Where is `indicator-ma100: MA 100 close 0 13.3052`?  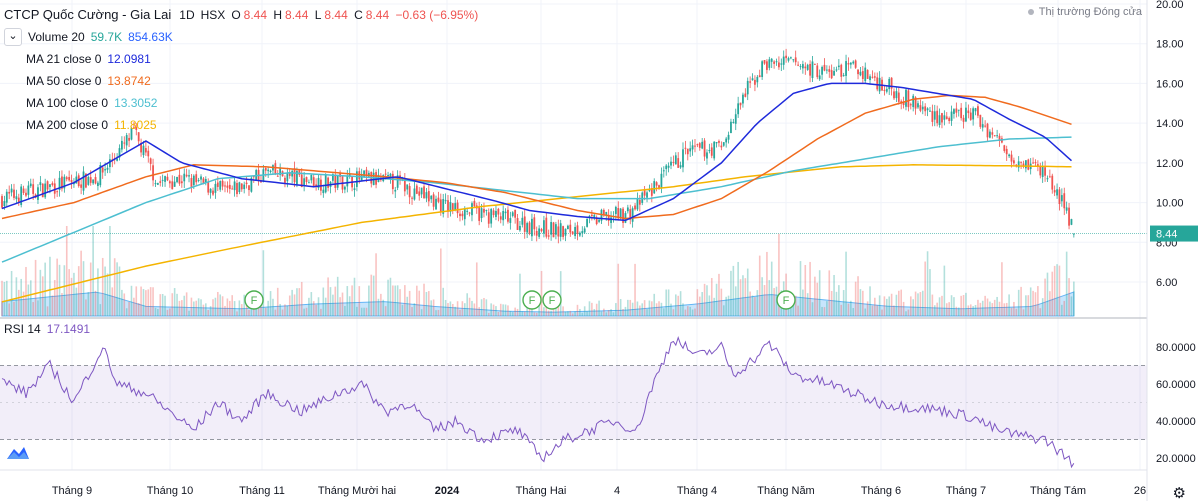 indicator-ma100: MA 100 close 0 13.3052 is located at coordinates (242, 103).